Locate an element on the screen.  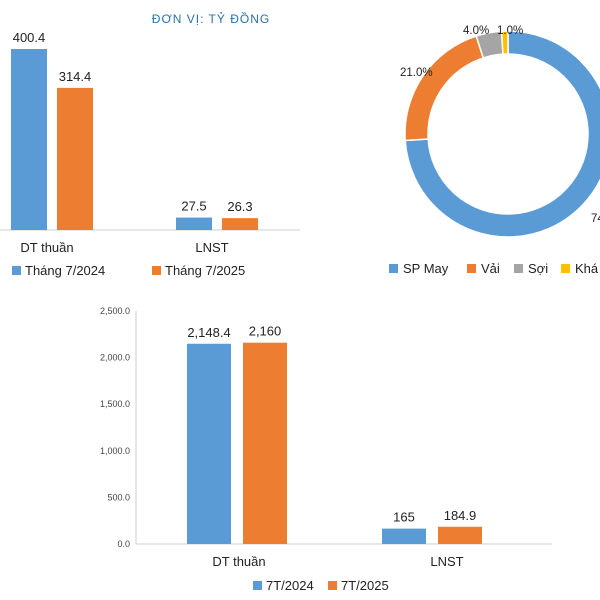
bar-value-label: 27.5 is located at coordinates (193, 206).